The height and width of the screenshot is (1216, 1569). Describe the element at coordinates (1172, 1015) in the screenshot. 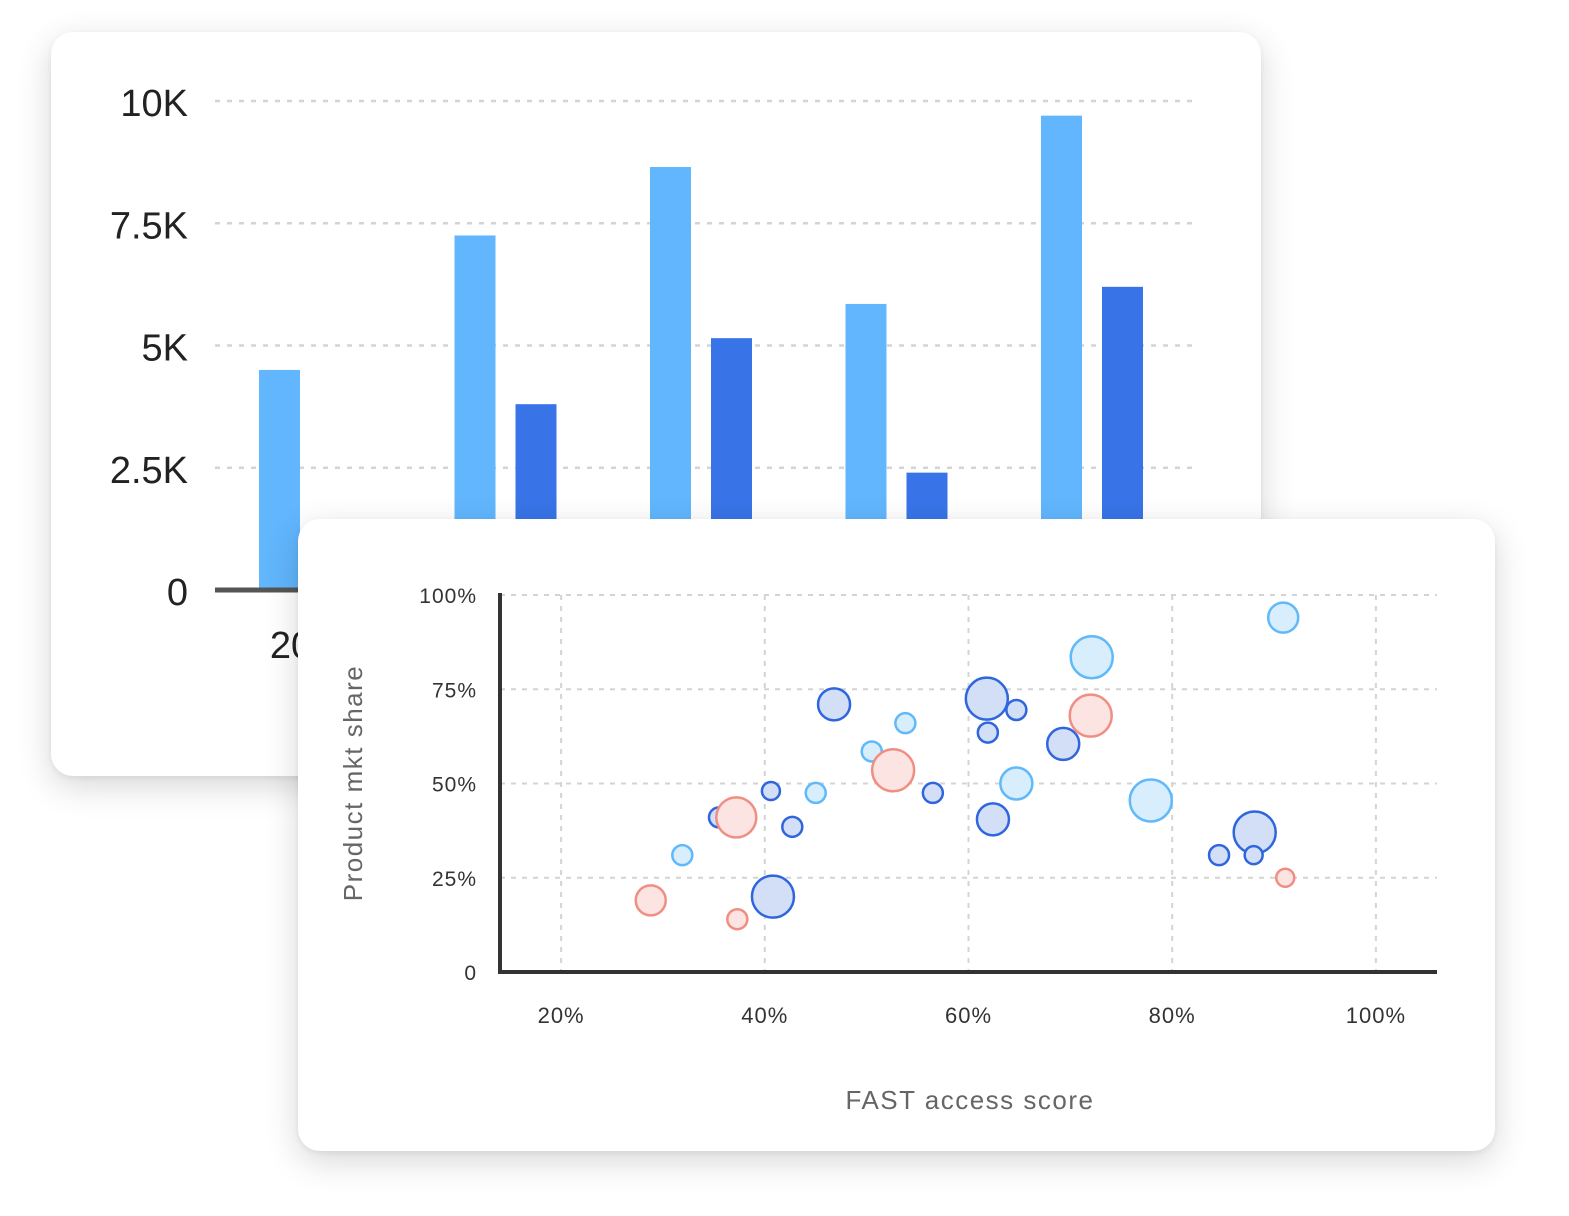

I see `bubble-xtick-label: 80%` at that location.